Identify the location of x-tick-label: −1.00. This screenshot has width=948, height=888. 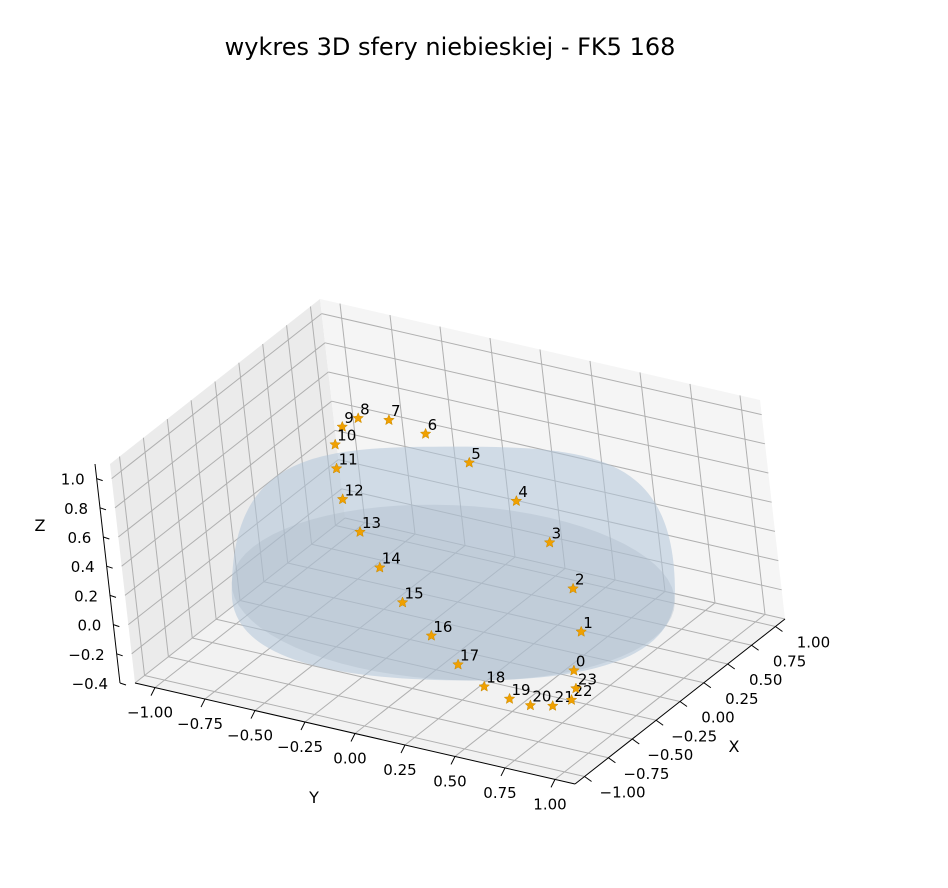
(623, 793).